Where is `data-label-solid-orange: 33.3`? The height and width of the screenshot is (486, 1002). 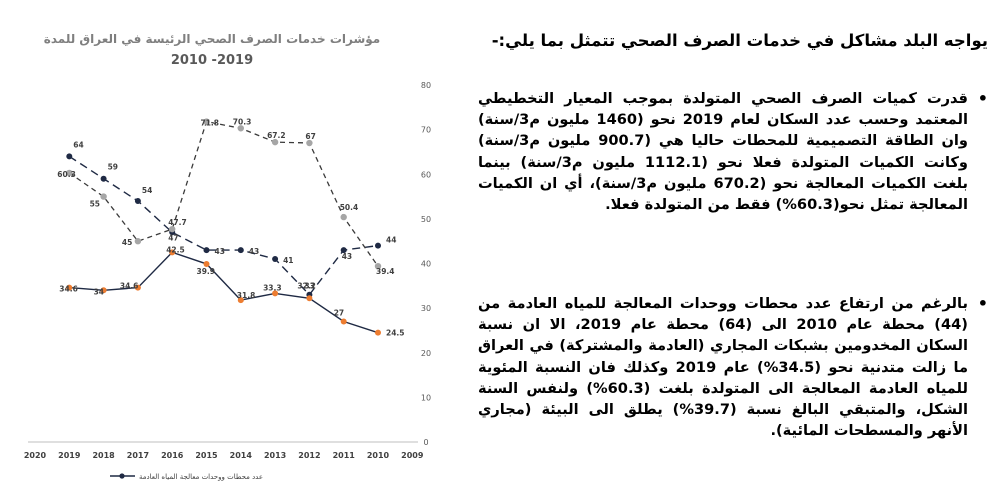 data-label-solid-orange: 33.3 is located at coordinates (272, 287).